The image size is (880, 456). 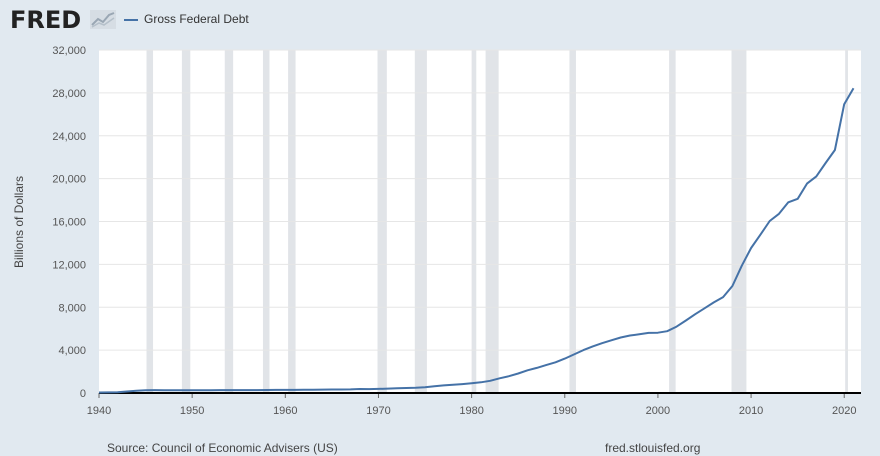 What do you see at coordinates (196, 19) in the screenshot?
I see `legend-label: Gross Federal Debt` at bounding box center [196, 19].